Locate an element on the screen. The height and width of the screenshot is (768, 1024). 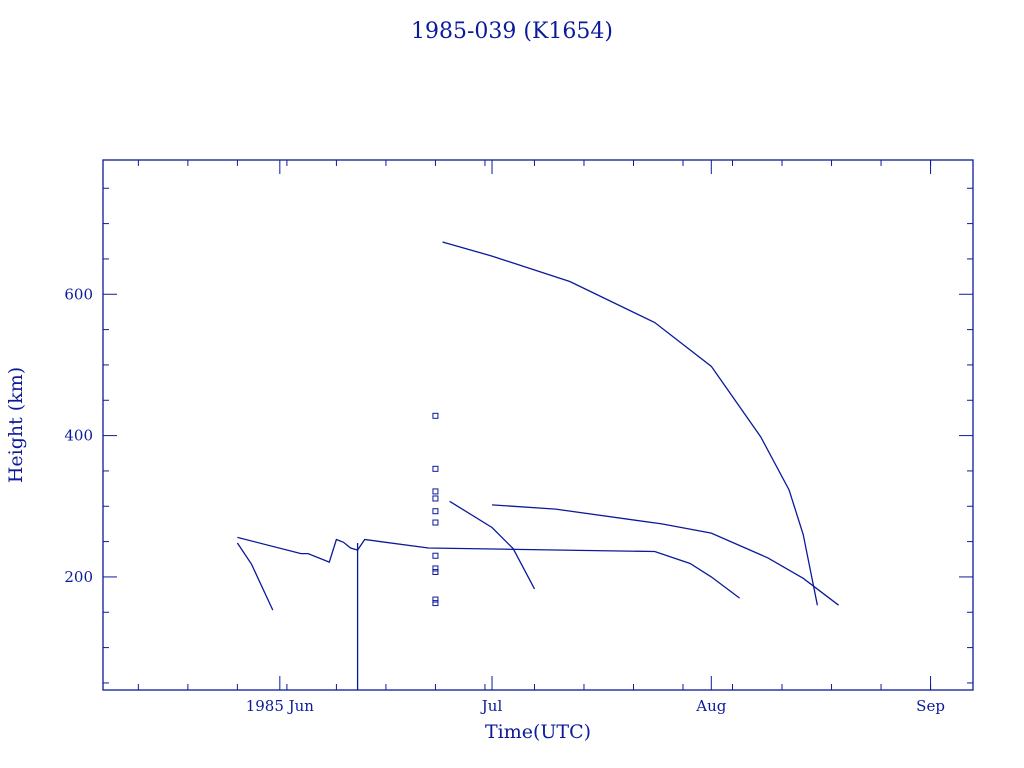
chart-title: 1985-039 (K1654) is located at coordinates (512, 31).